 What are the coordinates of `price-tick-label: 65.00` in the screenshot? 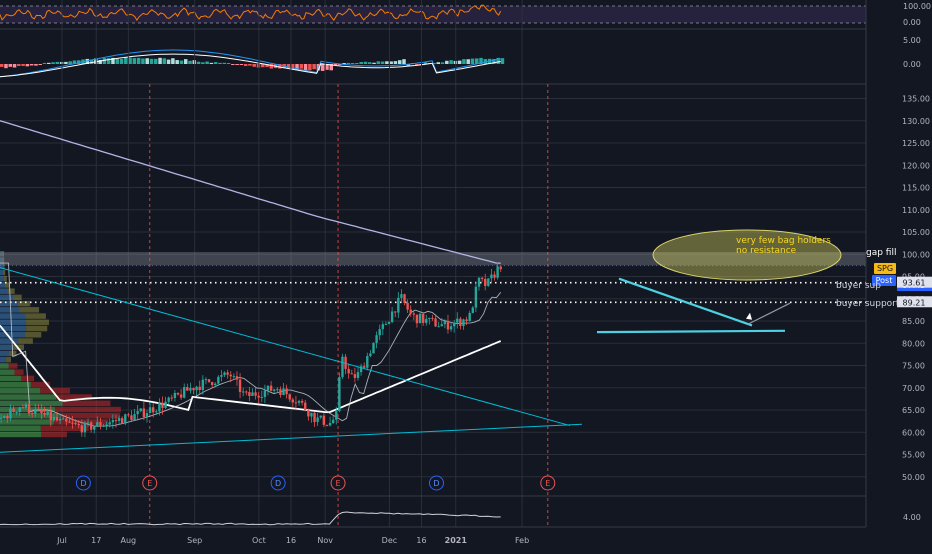 It's located at (913, 410).